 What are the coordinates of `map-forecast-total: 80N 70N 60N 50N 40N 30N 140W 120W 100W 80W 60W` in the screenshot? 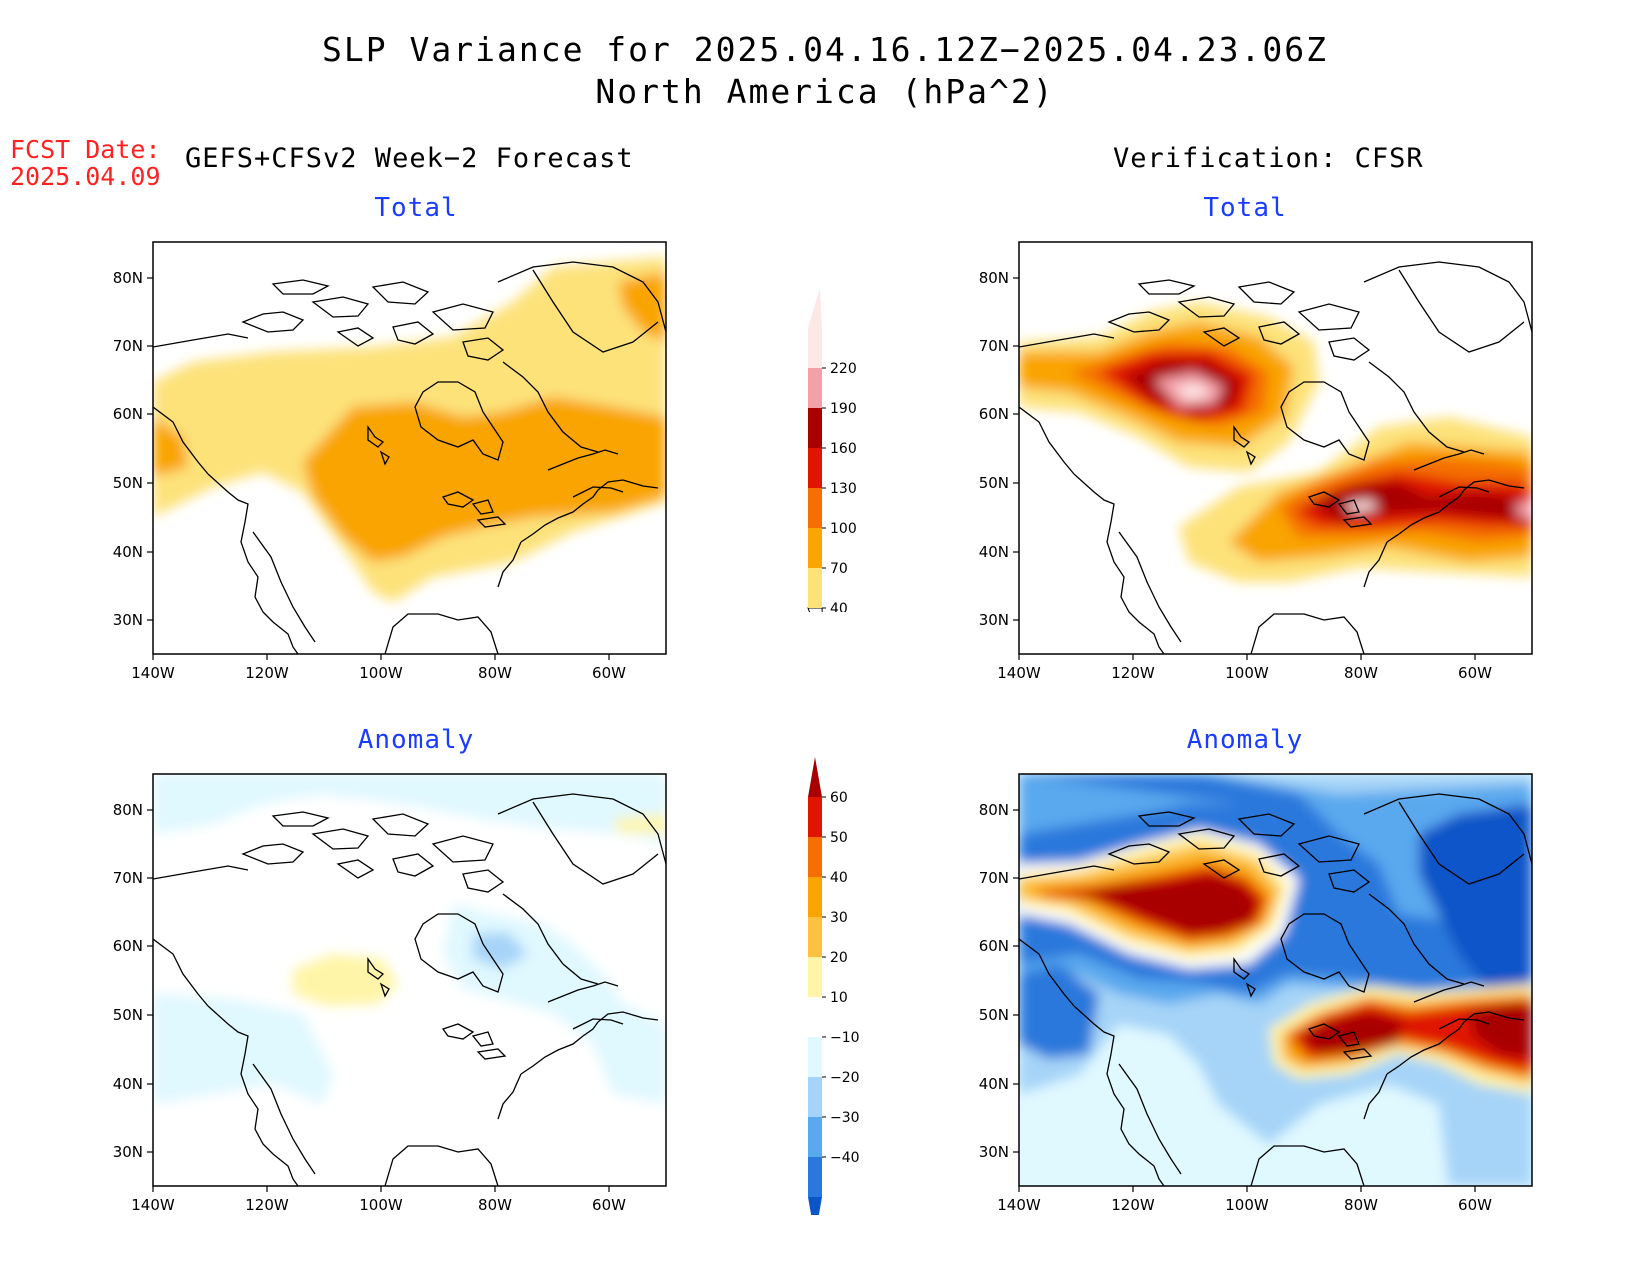 It's located at (390, 461).